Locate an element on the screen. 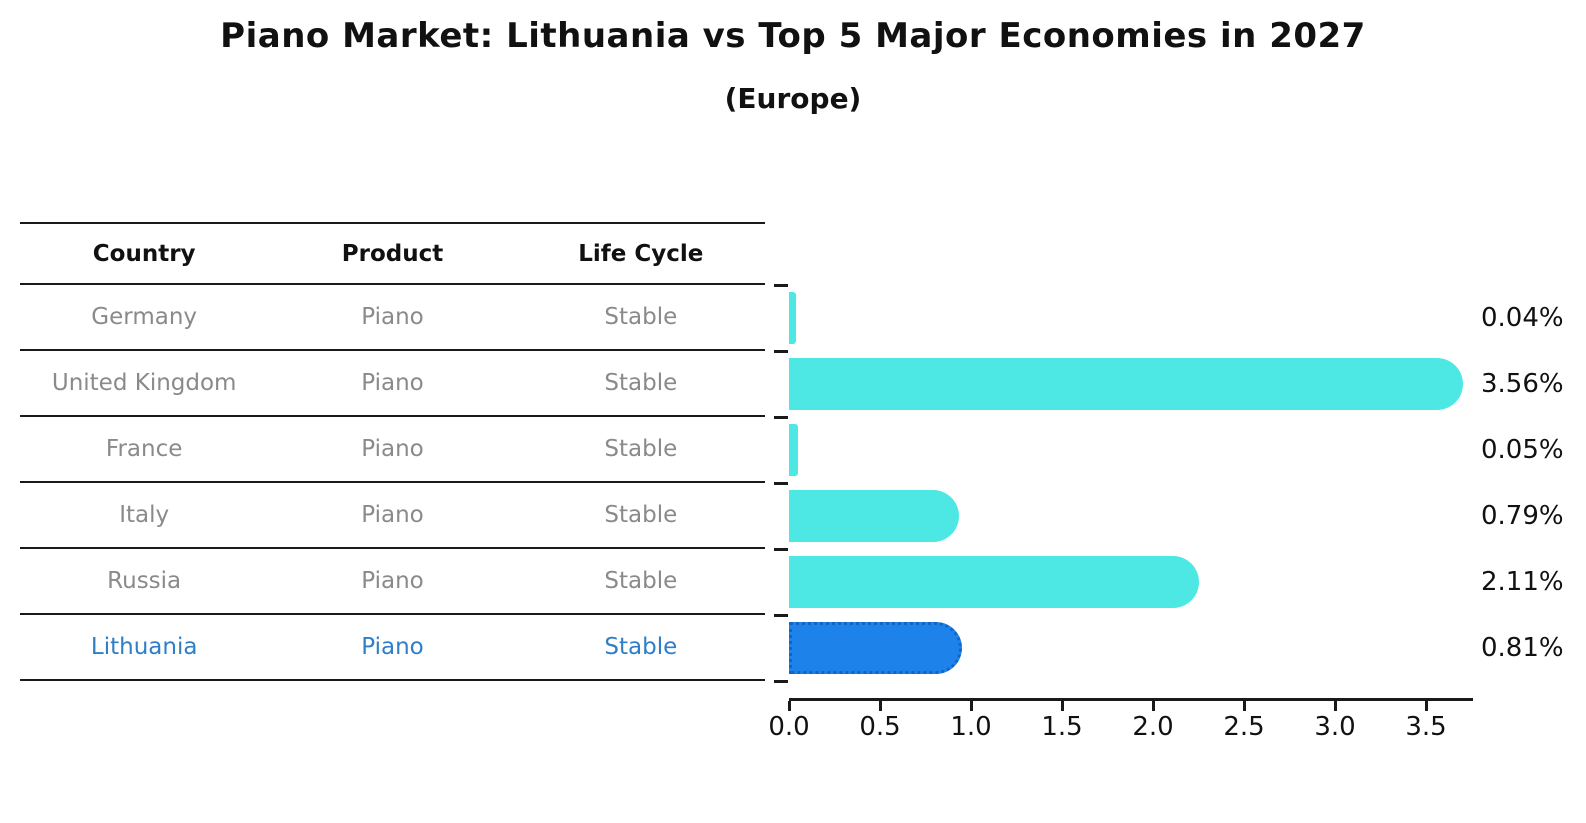 The height and width of the screenshot is (823, 1586). cell-country: Russia is located at coordinates (144, 581).